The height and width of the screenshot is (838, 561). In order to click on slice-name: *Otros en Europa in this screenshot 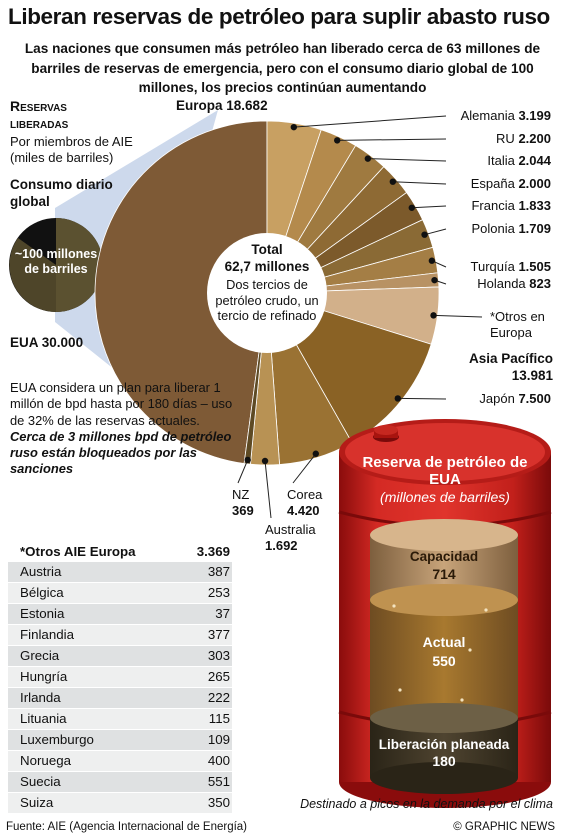, I will do `click(517, 324)`.